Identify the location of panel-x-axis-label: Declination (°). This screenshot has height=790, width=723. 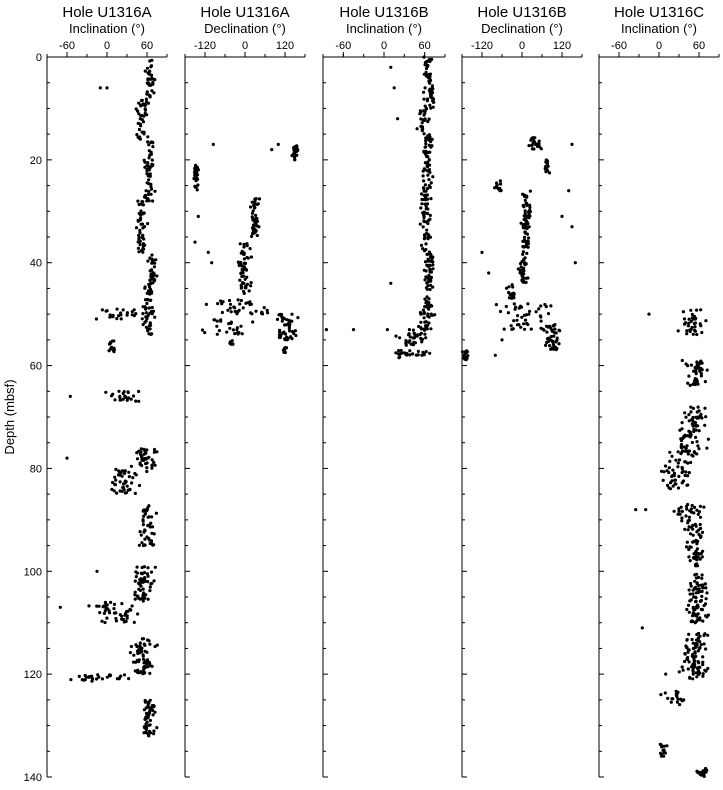
(245, 28).